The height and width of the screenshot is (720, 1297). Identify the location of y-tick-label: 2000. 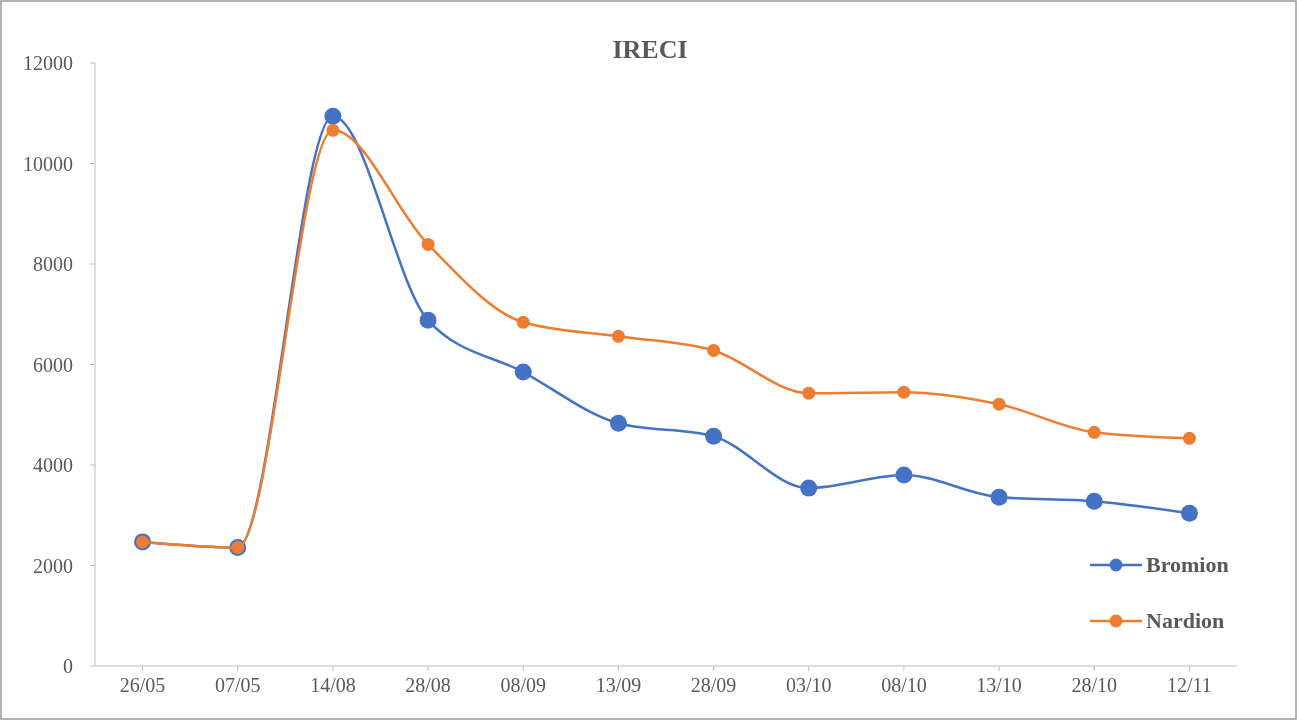
(53, 565).